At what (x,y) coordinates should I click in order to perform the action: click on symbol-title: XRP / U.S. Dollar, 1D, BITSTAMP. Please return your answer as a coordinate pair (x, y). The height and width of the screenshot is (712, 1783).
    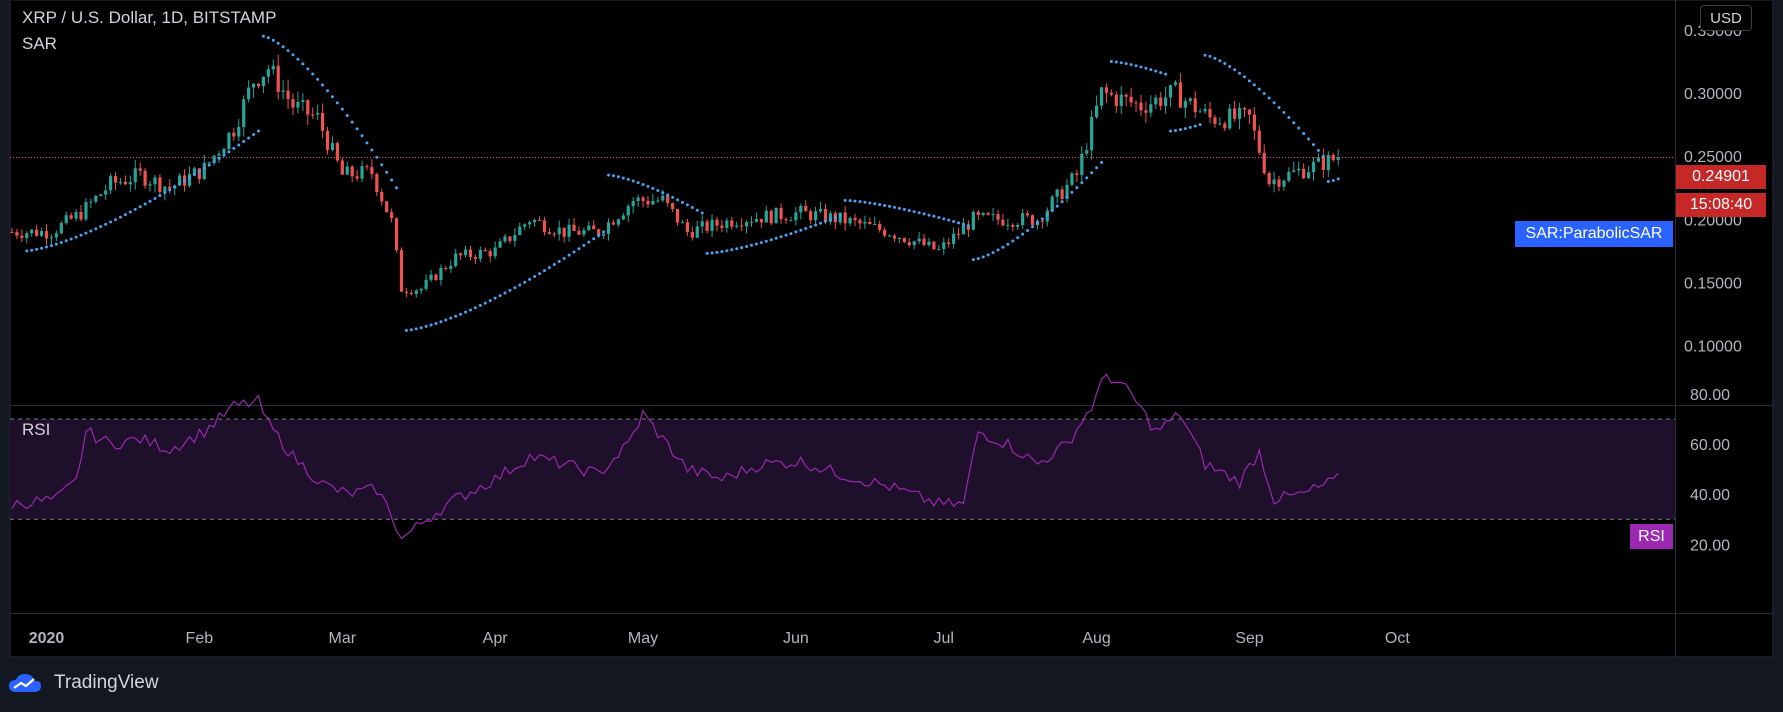
    Looking at the image, I should click on (149, 17).